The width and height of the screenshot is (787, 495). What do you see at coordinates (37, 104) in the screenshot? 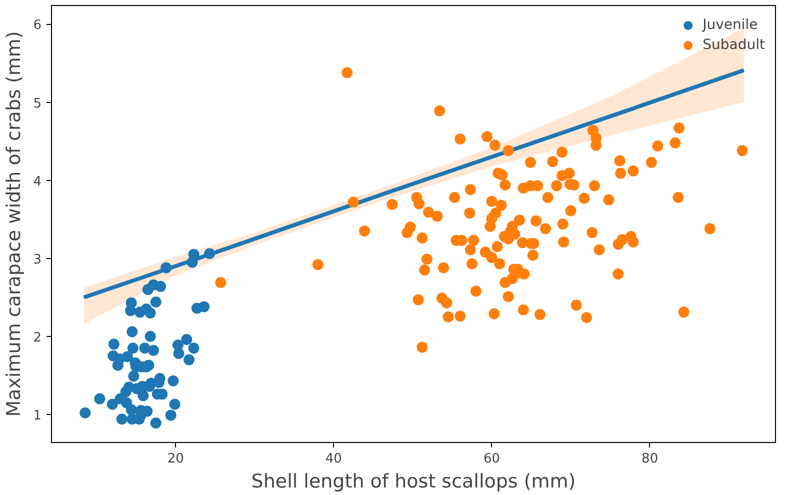
I see `y-tick-label: 5` at bounding box center [37, 104].